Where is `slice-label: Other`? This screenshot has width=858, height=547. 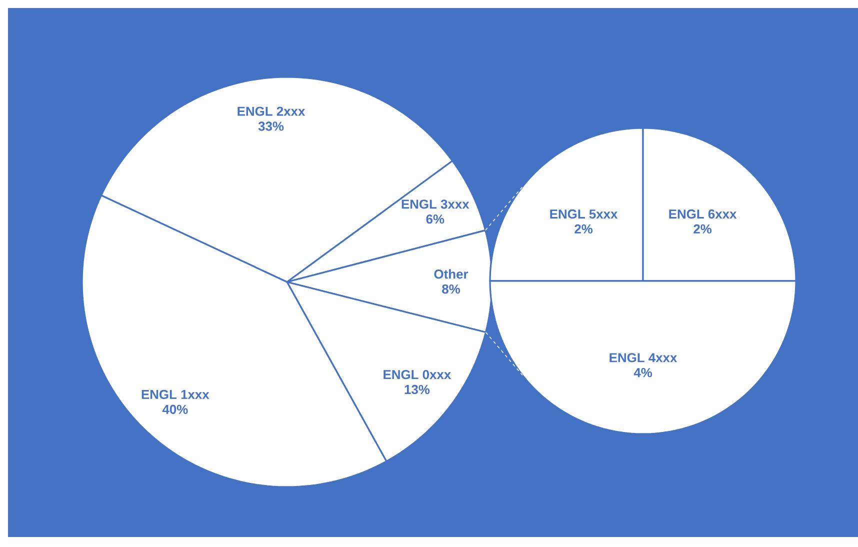
slice-label: Other is located at coordinates (451, 274).